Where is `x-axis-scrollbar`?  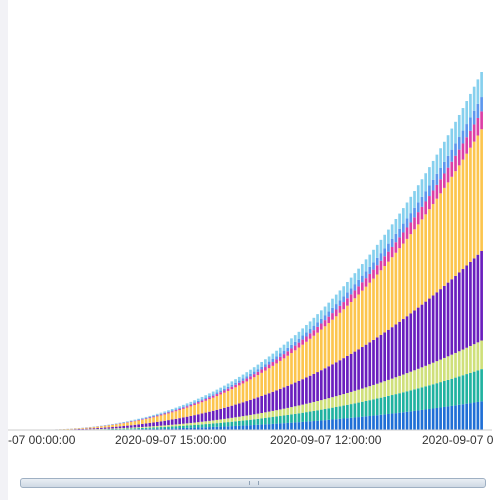 x-axis-scrollbar is located at coordinates (253, 483).